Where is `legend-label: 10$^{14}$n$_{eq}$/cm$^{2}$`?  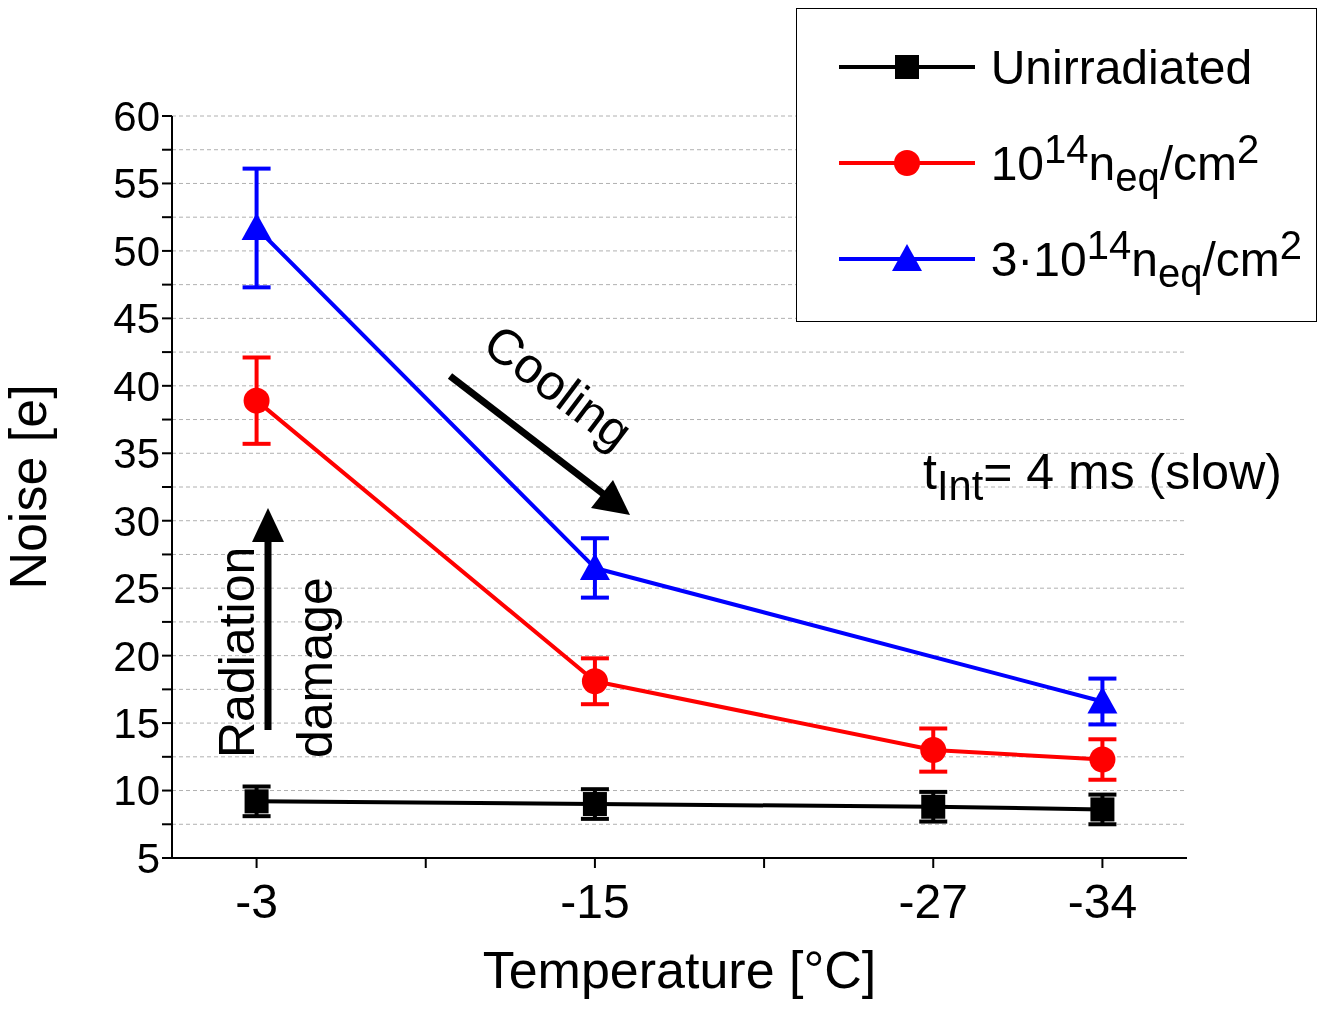 legend-label: 10$^{14}$n$_{eq}$/cm$^{2}$ is located at coordinates (1125, 162).